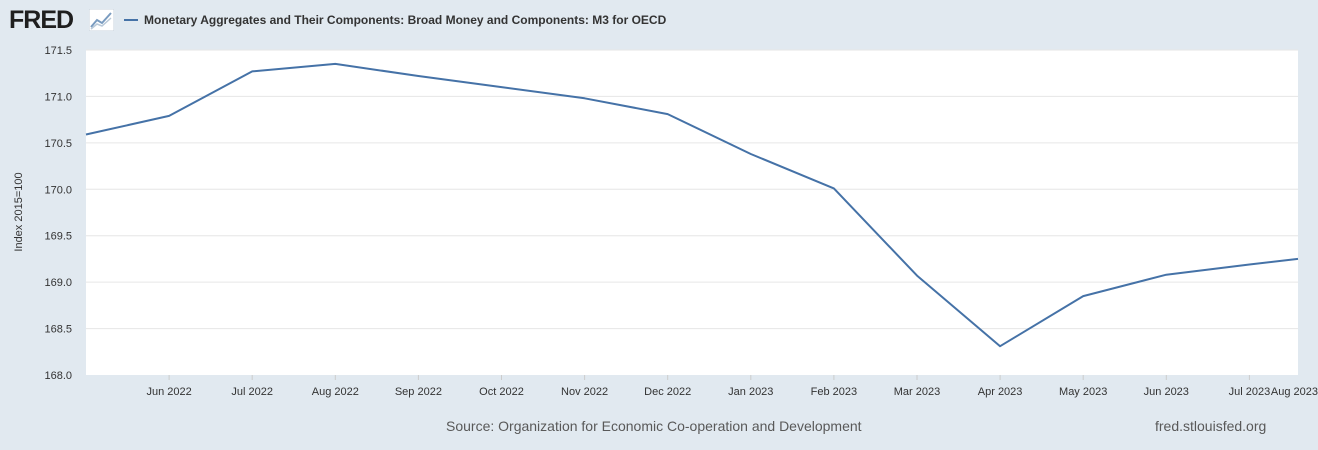  What do you see at coordinates (168, 392) in the screenshot?
I see `x-tick-label: Jun 2022` at bounding box center [168, 392].